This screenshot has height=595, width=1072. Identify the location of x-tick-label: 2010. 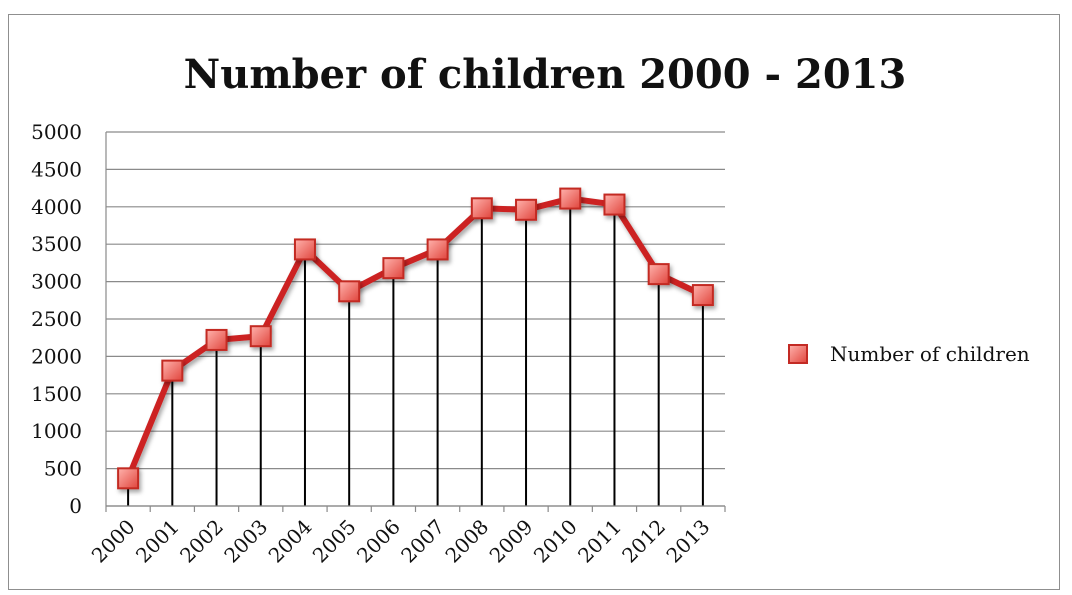
(555, 541).